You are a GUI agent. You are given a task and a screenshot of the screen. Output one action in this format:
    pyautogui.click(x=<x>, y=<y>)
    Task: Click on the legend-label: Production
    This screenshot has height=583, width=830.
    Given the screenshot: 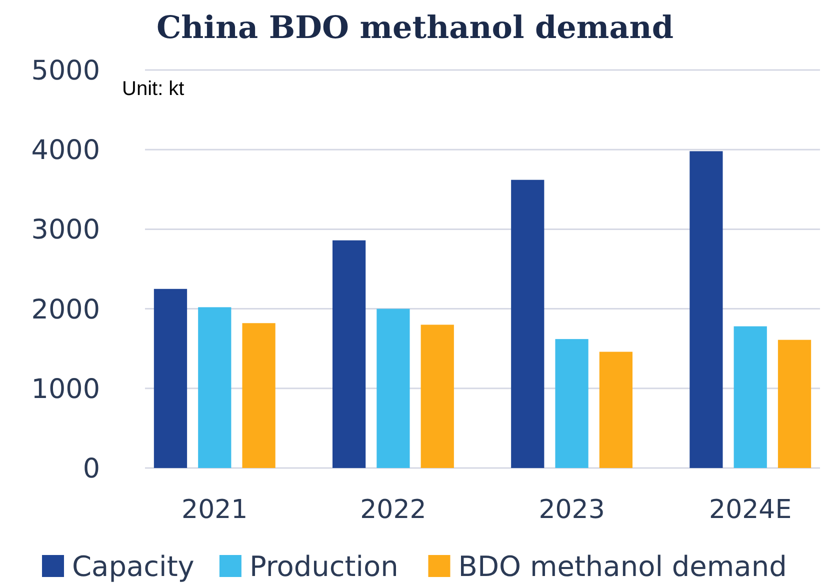 What is the action you would take?
    pyautogui.click(x=323, y=566)
    